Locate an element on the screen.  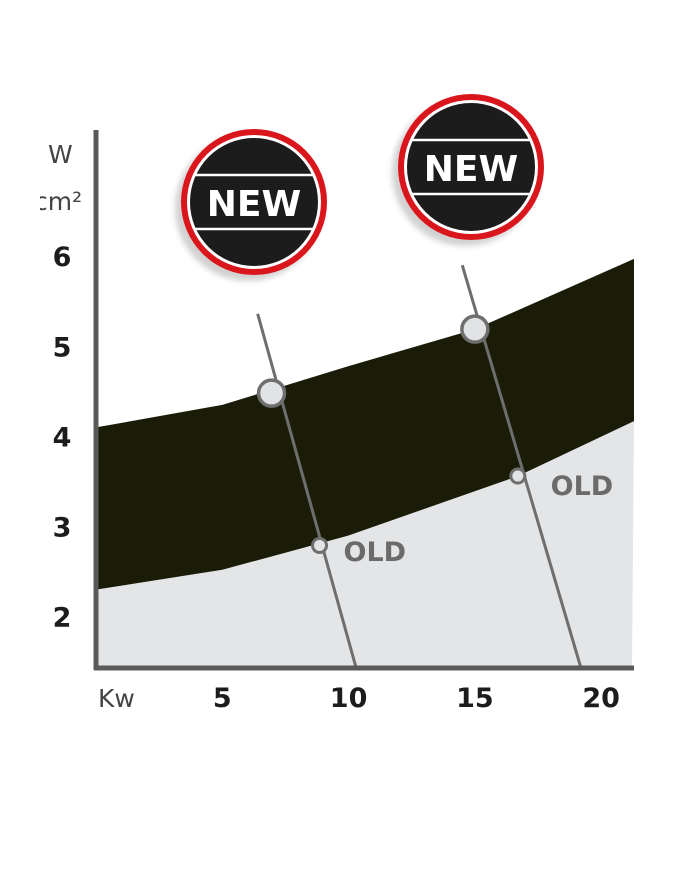
new-badge-2: NEW is located at coordinates (471, 167).